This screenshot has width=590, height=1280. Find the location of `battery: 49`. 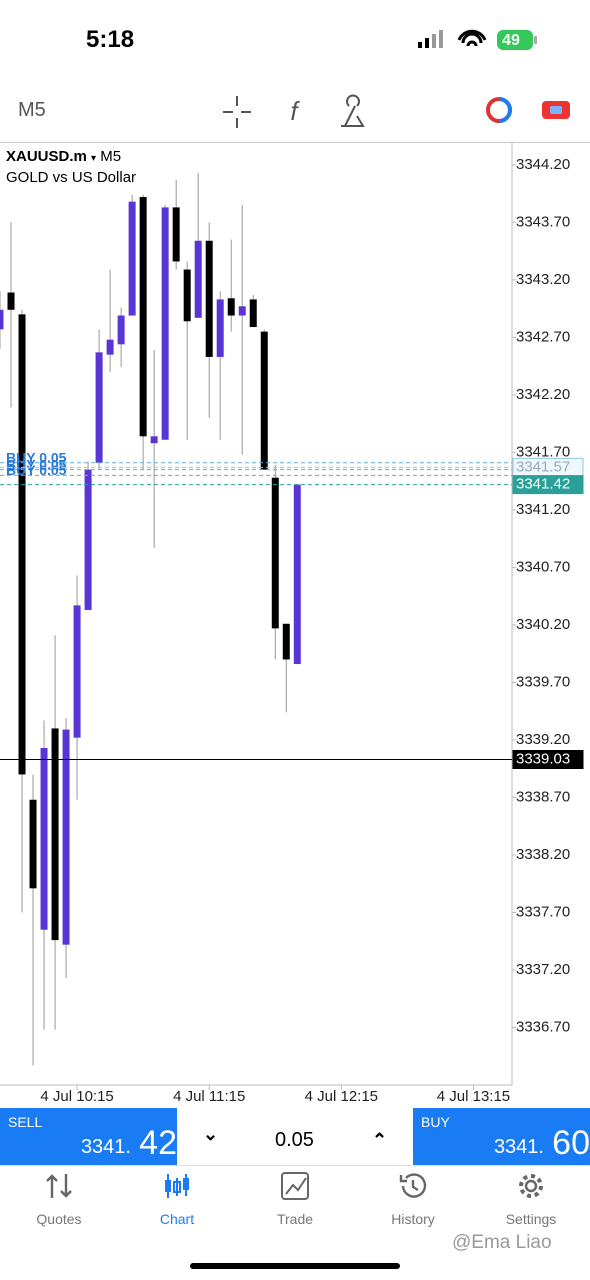

battery: 49 is located at coordinates (511, 40).